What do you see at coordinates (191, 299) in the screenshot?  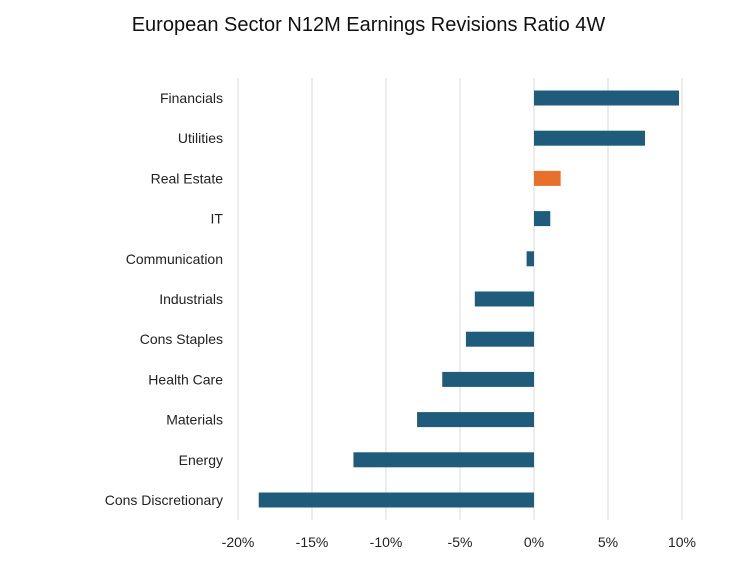 I see `category-label-industrials: Industrials` at bounding box center [191, 299].